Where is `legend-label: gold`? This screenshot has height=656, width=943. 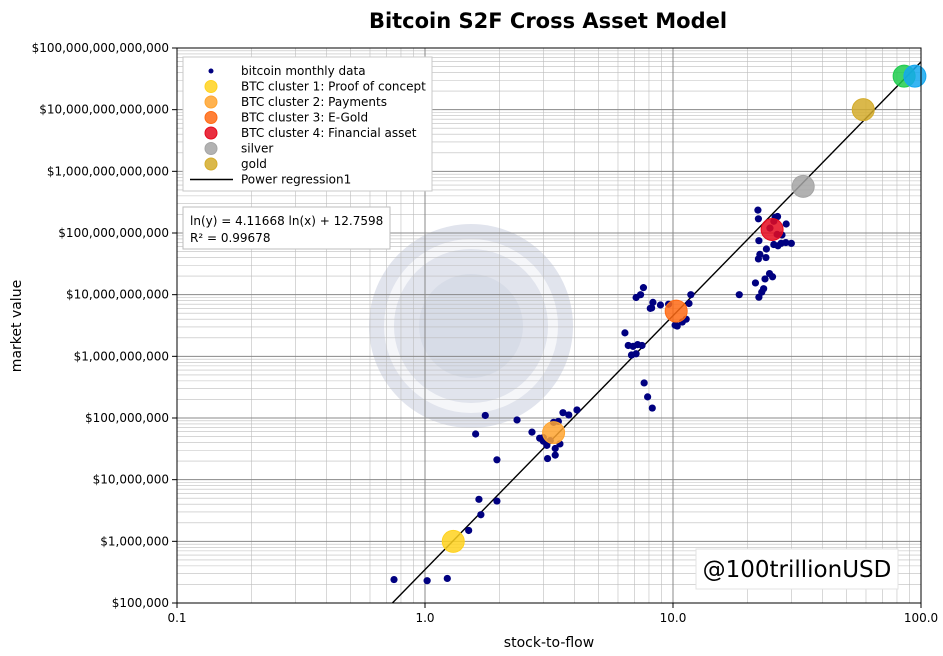 legend-label: gold is located at coordinates (254, 164).